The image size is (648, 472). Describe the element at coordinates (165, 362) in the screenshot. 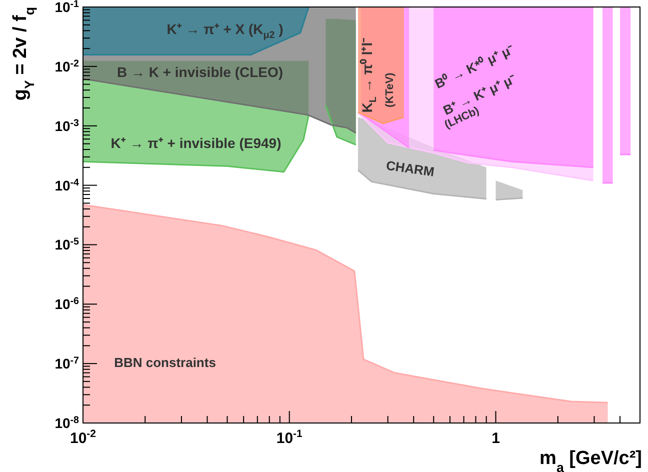

I see `annotation: BBN constraints` at that location.